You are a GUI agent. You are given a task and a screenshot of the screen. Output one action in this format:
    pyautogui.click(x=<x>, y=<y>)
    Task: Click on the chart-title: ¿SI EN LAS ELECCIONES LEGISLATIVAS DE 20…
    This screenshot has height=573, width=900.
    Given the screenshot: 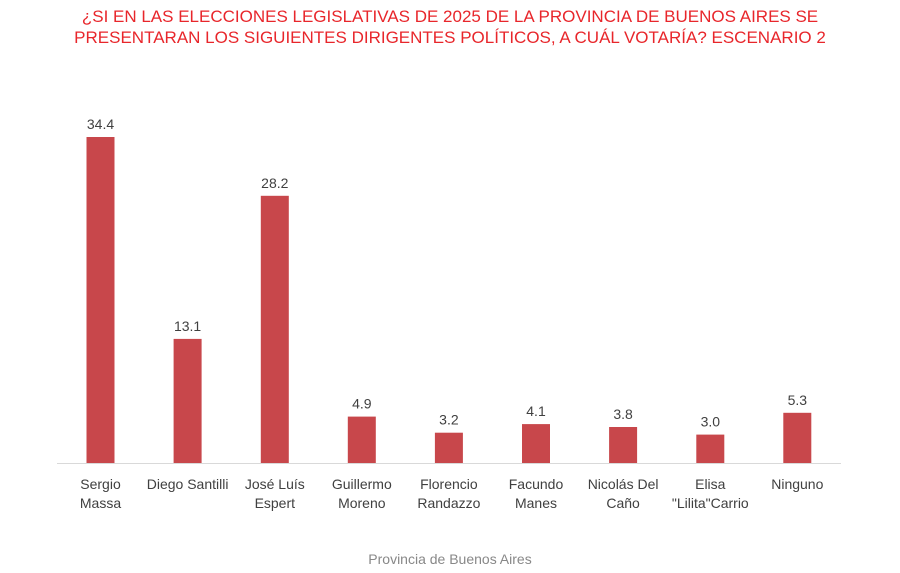 What is the action you would take?
    pyautogui.click(x=450, y=27)
    